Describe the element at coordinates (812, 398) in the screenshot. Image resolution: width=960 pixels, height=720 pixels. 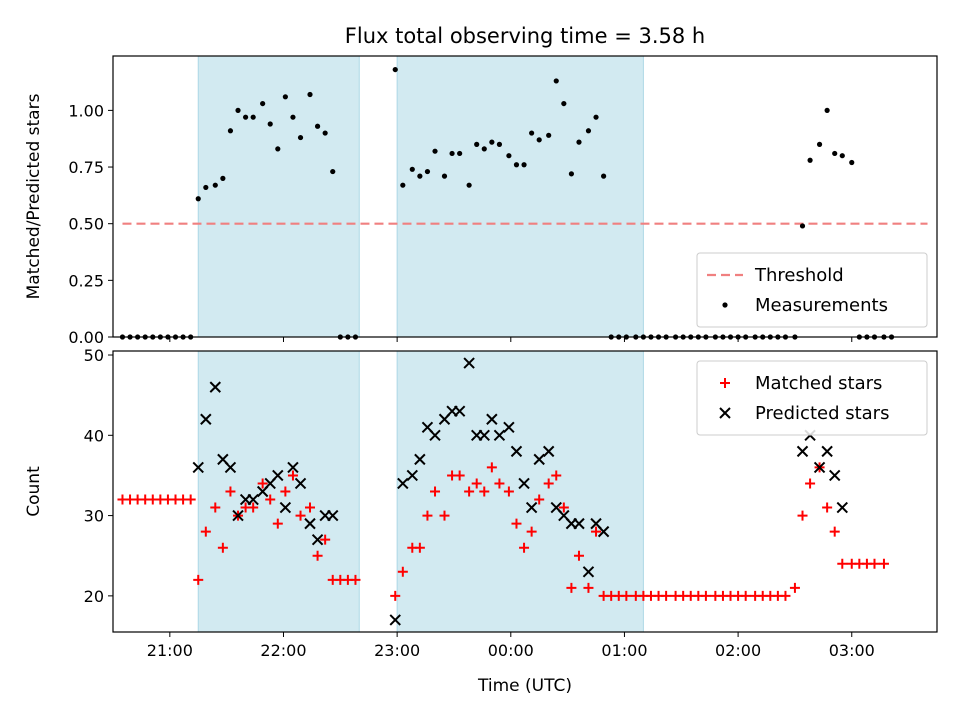
I see `legend: Matched stars Predicted stars` at that location.